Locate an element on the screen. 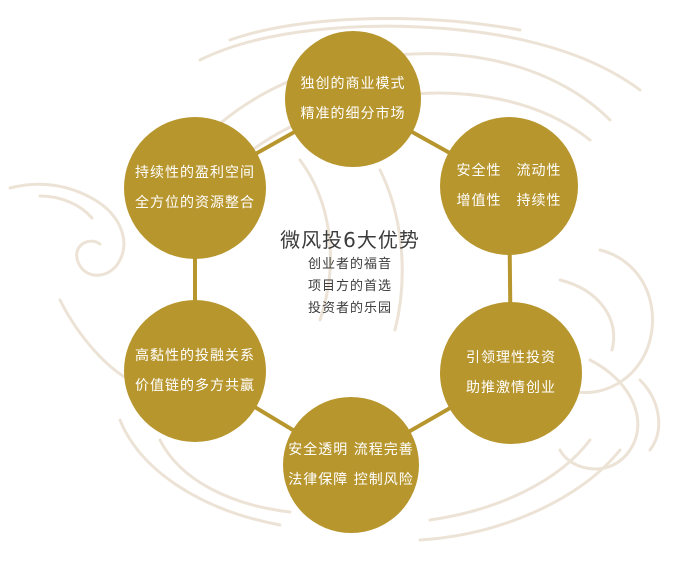  center-line: 创业者的福音 is located at coordinates (349, 264).